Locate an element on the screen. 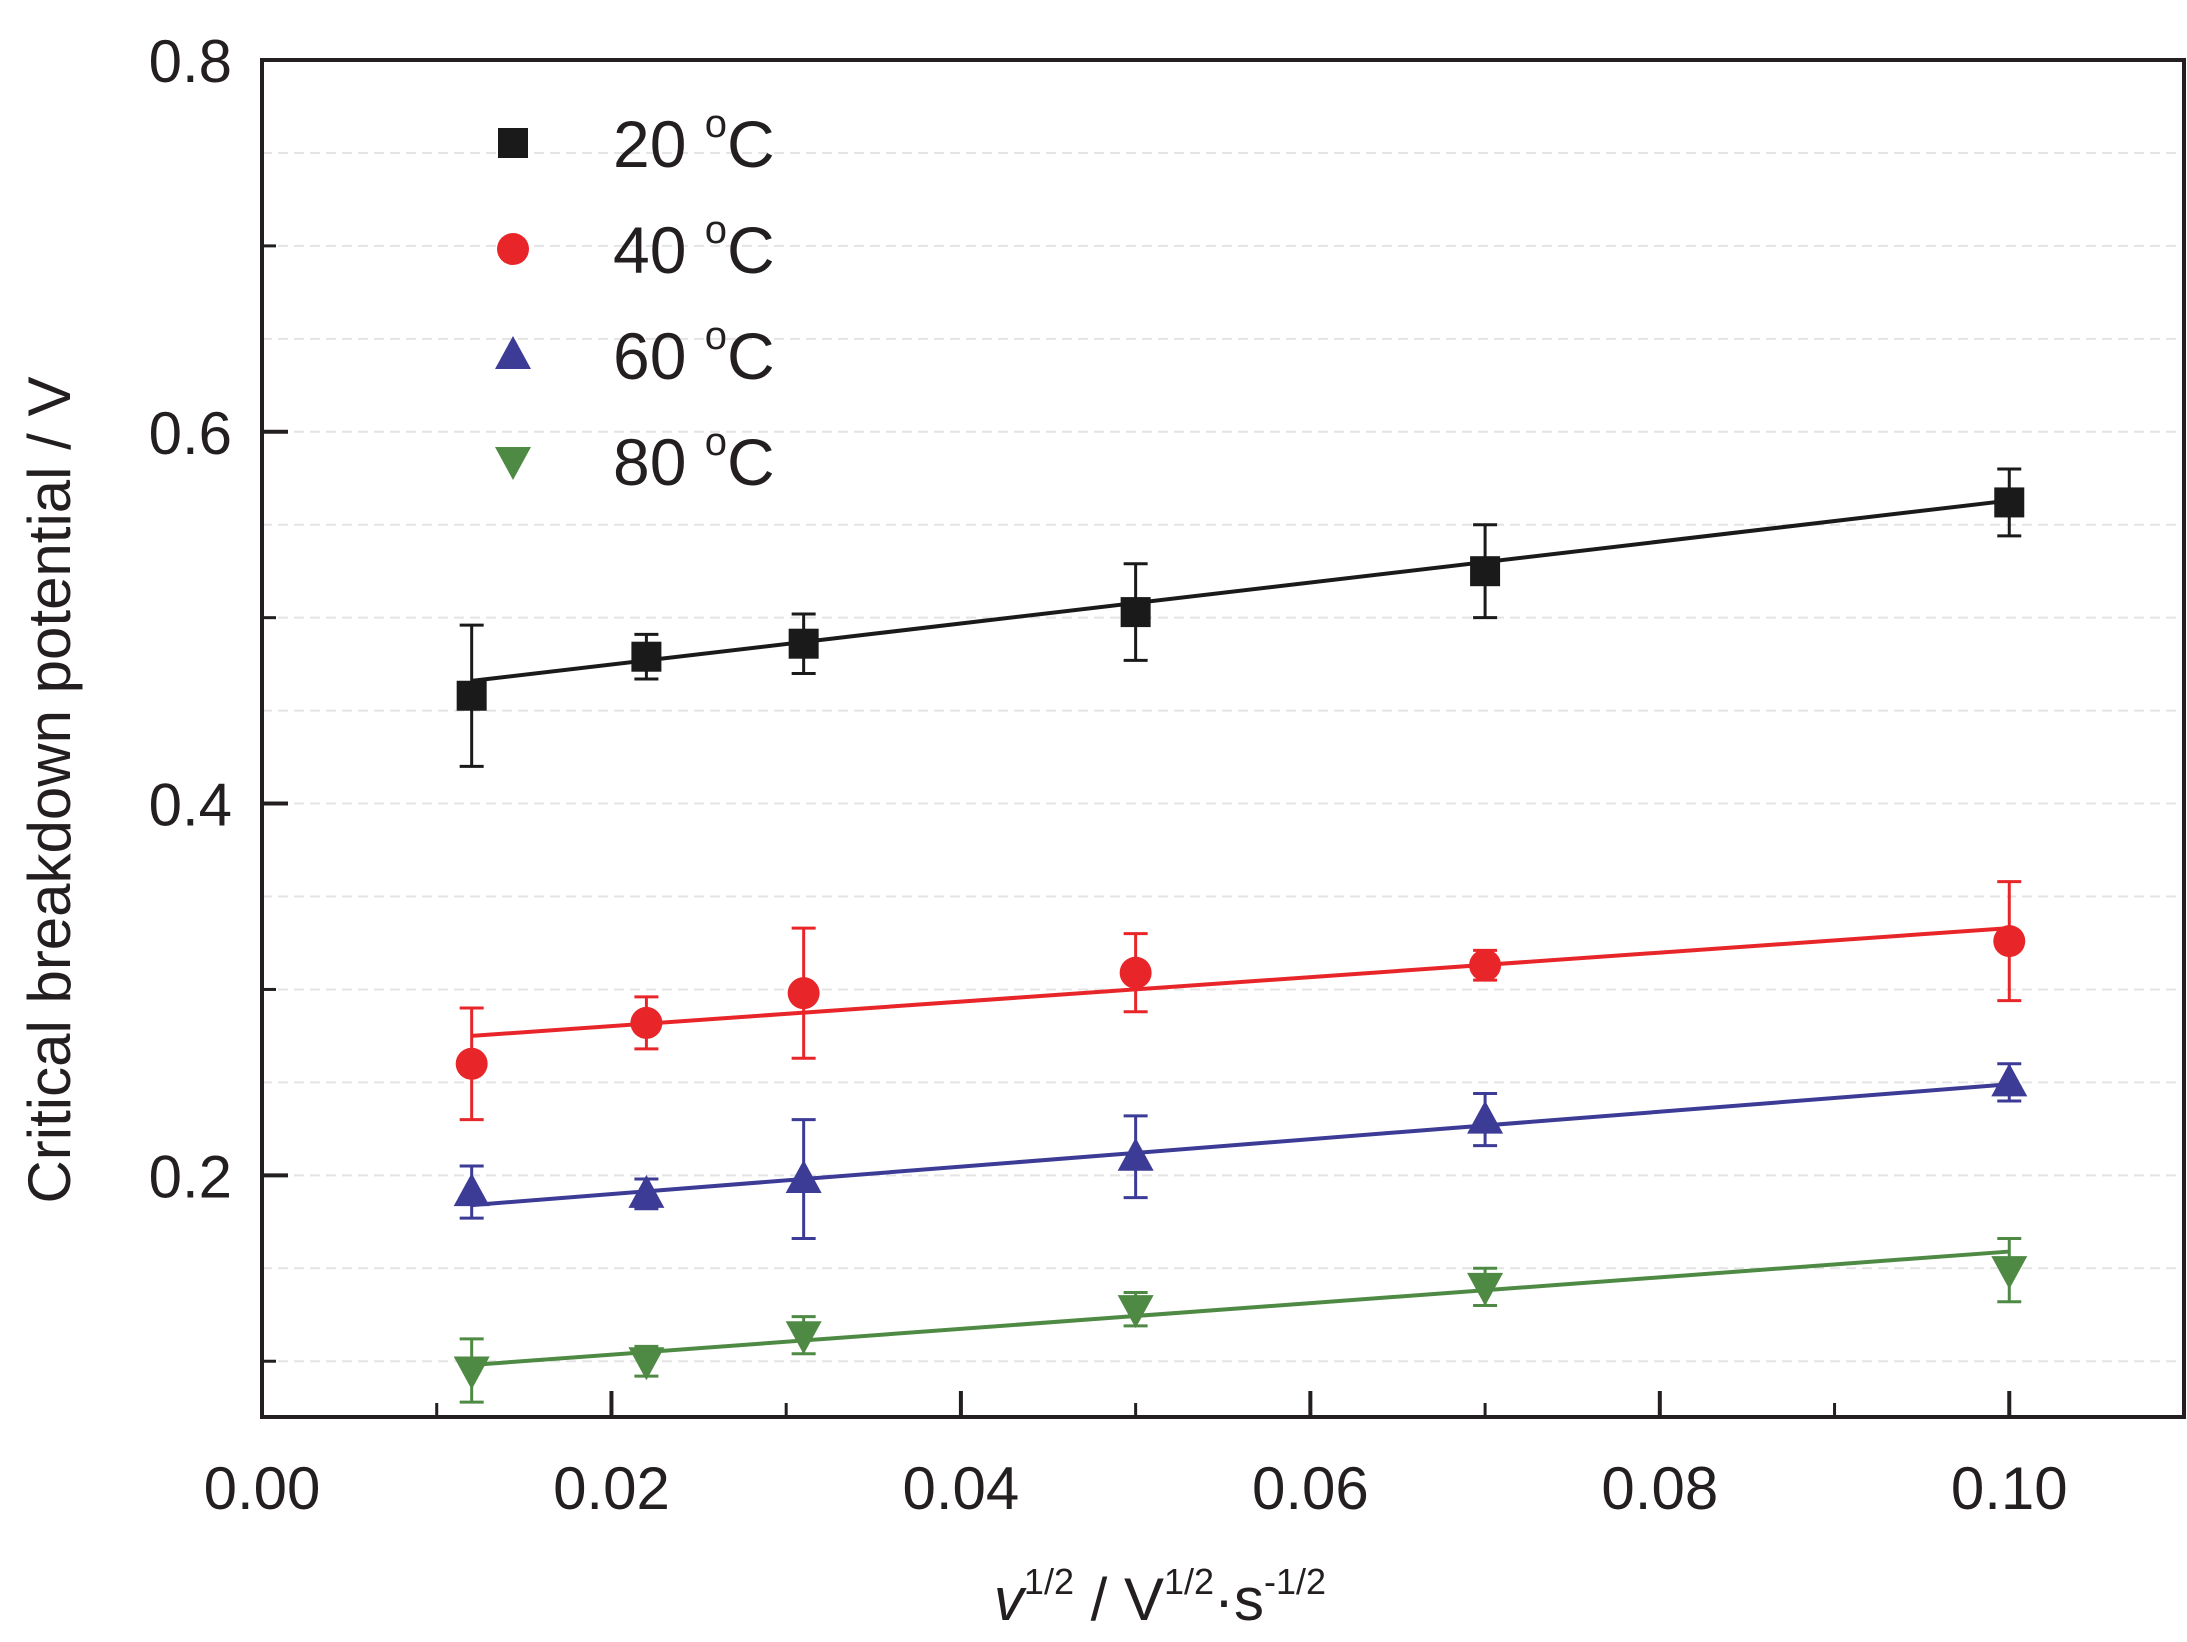 The height and width of the screenshot is (1642, 2187). series-circle is located at coordinates (1240, 1001).